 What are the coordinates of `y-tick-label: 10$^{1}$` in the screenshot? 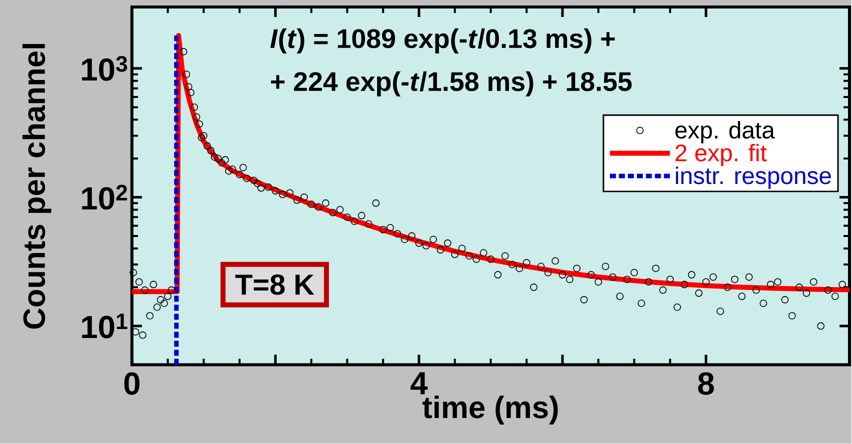 It's located at (105, 326).